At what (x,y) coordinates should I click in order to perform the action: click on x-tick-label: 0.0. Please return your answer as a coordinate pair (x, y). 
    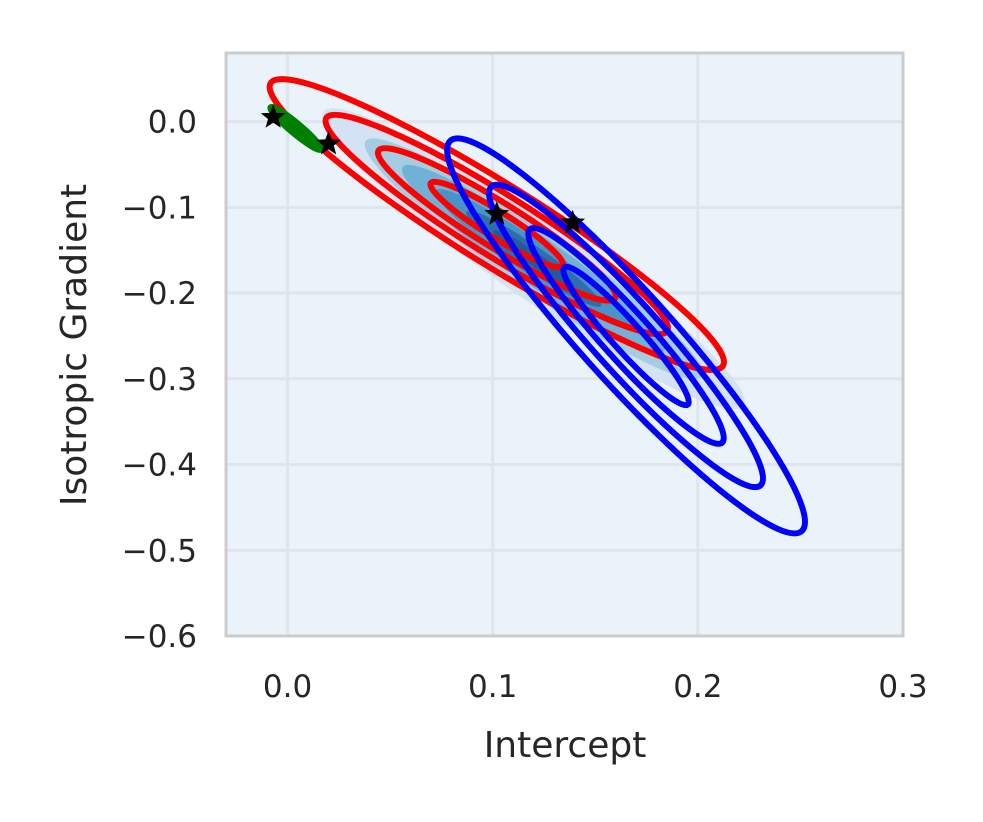
    Looking at the image, I should click on (287, 687).